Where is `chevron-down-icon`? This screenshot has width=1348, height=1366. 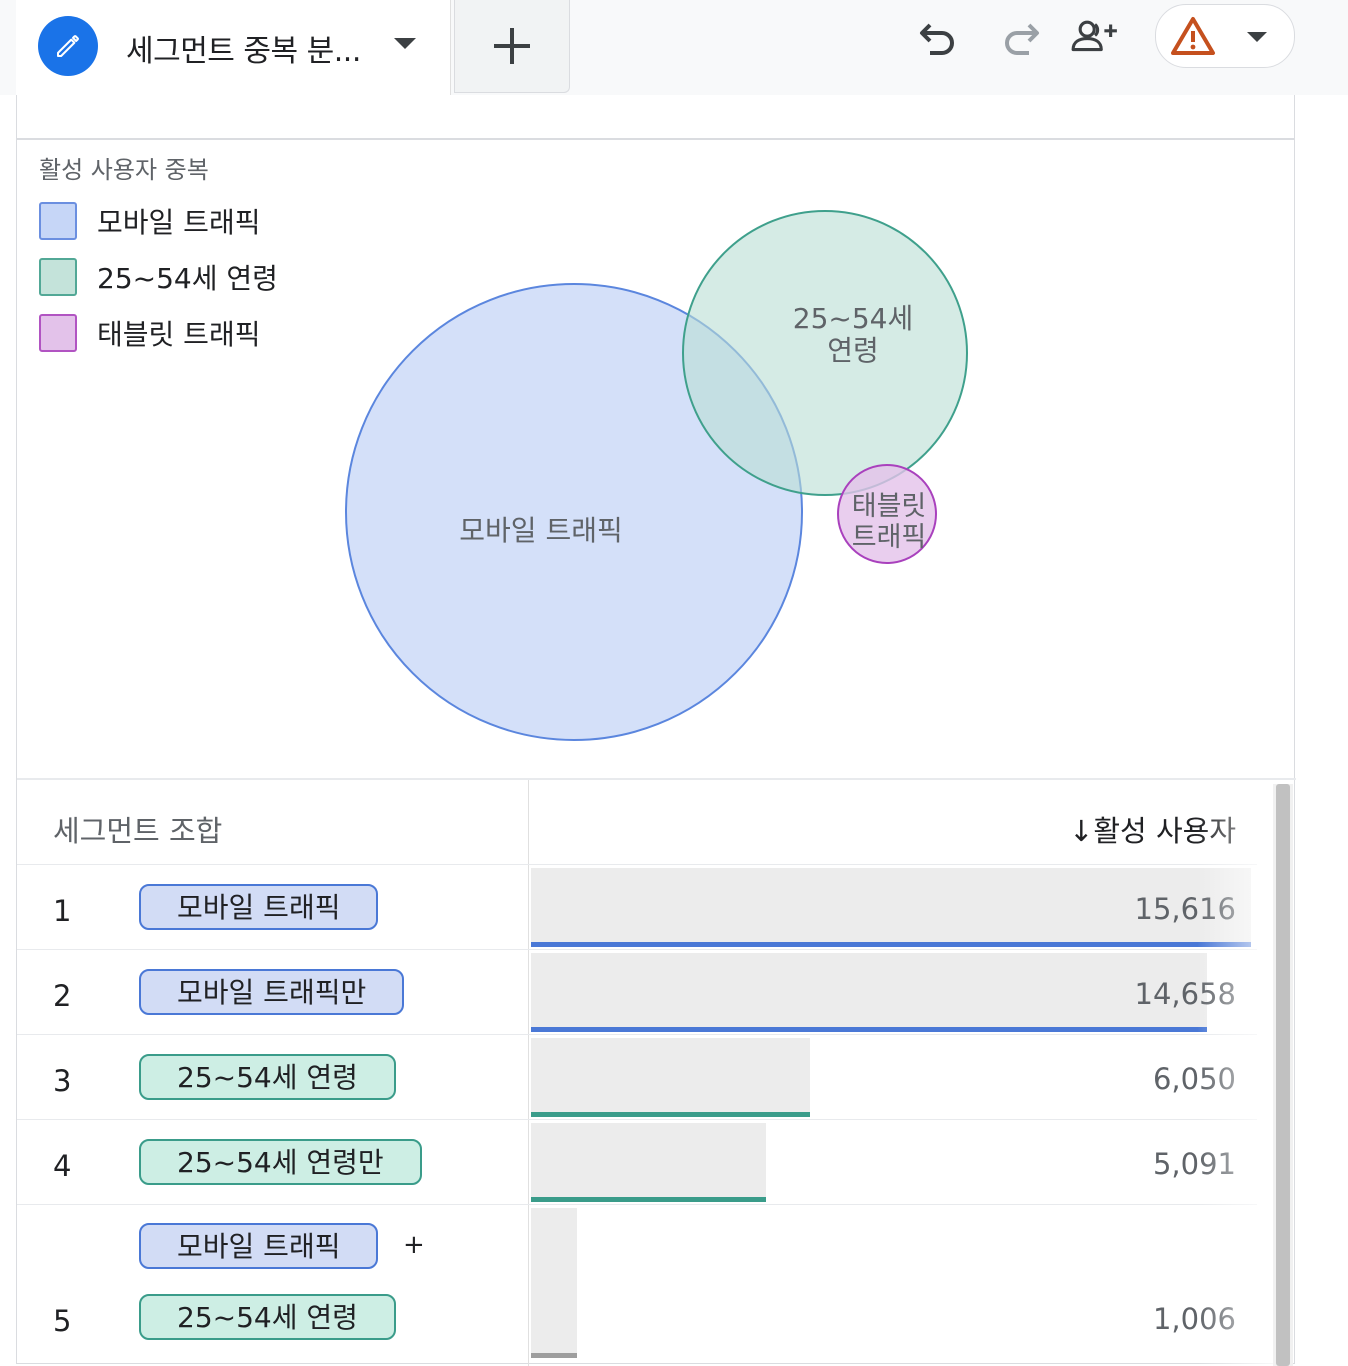 chevron-down-icon is located at coordinates (405, 44).